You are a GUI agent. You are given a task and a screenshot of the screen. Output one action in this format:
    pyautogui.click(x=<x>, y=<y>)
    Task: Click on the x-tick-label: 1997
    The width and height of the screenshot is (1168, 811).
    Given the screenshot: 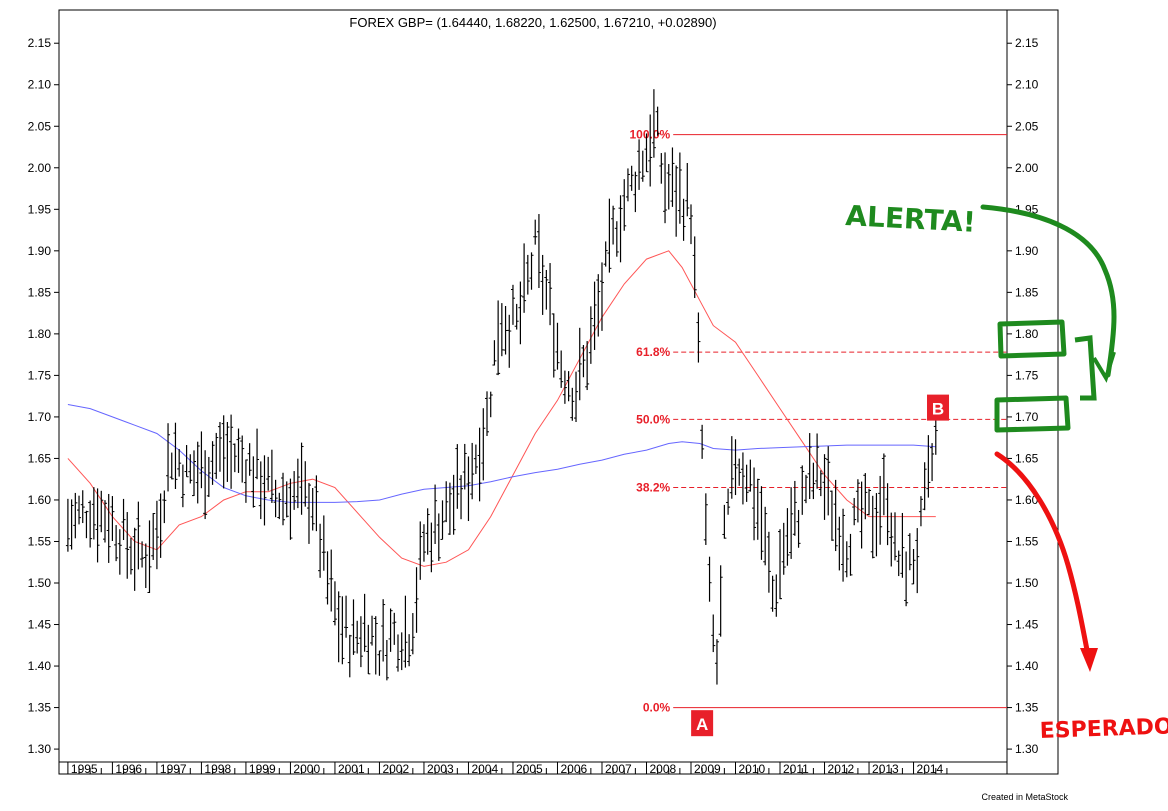 What is the action you would take?
    pyautogui.click(x=173, y=769)
    